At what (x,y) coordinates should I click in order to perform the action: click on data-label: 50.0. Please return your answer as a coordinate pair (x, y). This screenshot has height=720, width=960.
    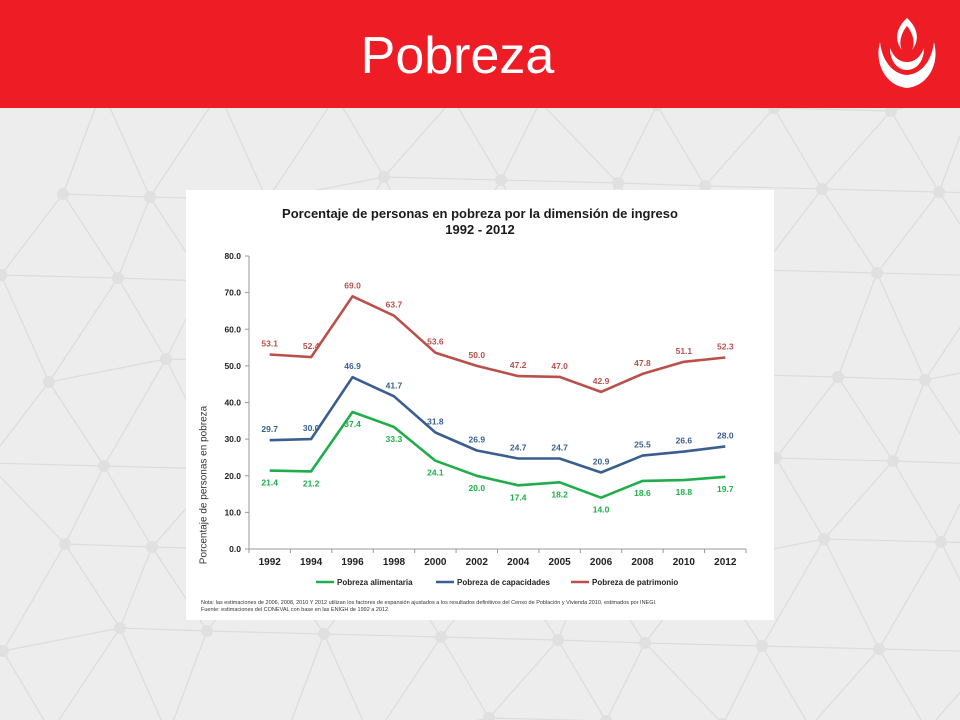
    Looking at the image, I should click on (477, 355).